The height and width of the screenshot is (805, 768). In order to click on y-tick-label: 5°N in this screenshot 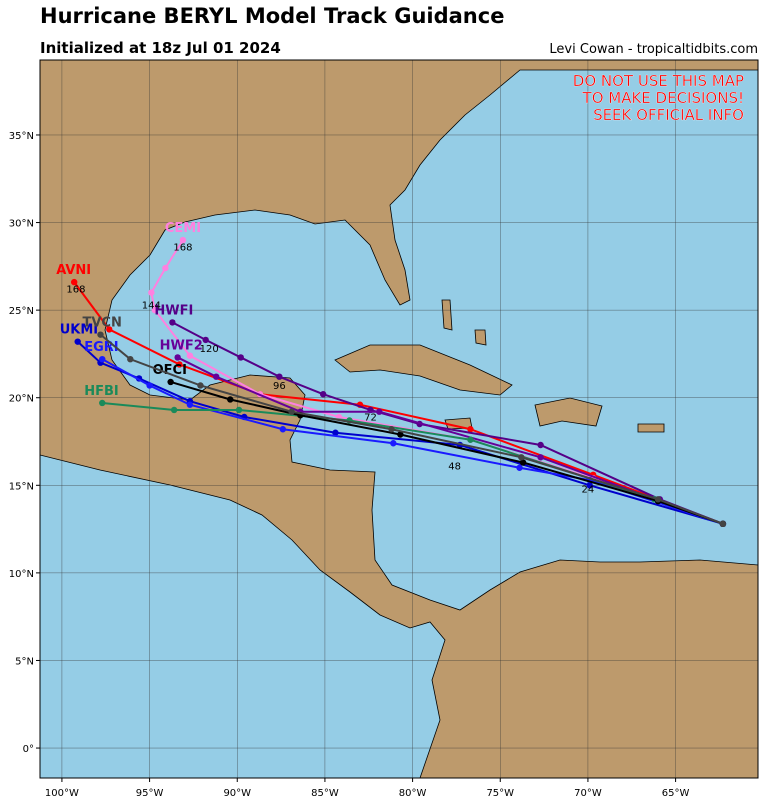, I will do `click(24, 661)`.